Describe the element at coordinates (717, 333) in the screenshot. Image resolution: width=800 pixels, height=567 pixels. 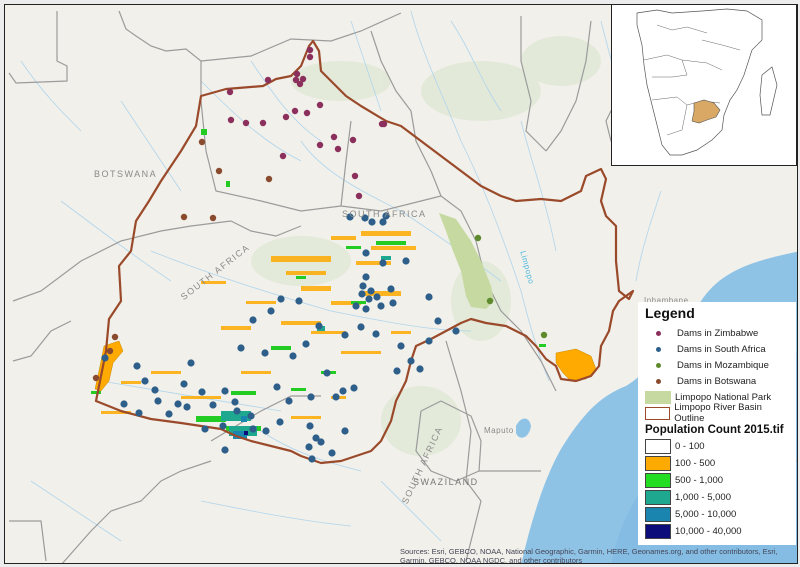
I see `legend-item-zimbabwe-dams: Dams in Zimbabwe` at that location.